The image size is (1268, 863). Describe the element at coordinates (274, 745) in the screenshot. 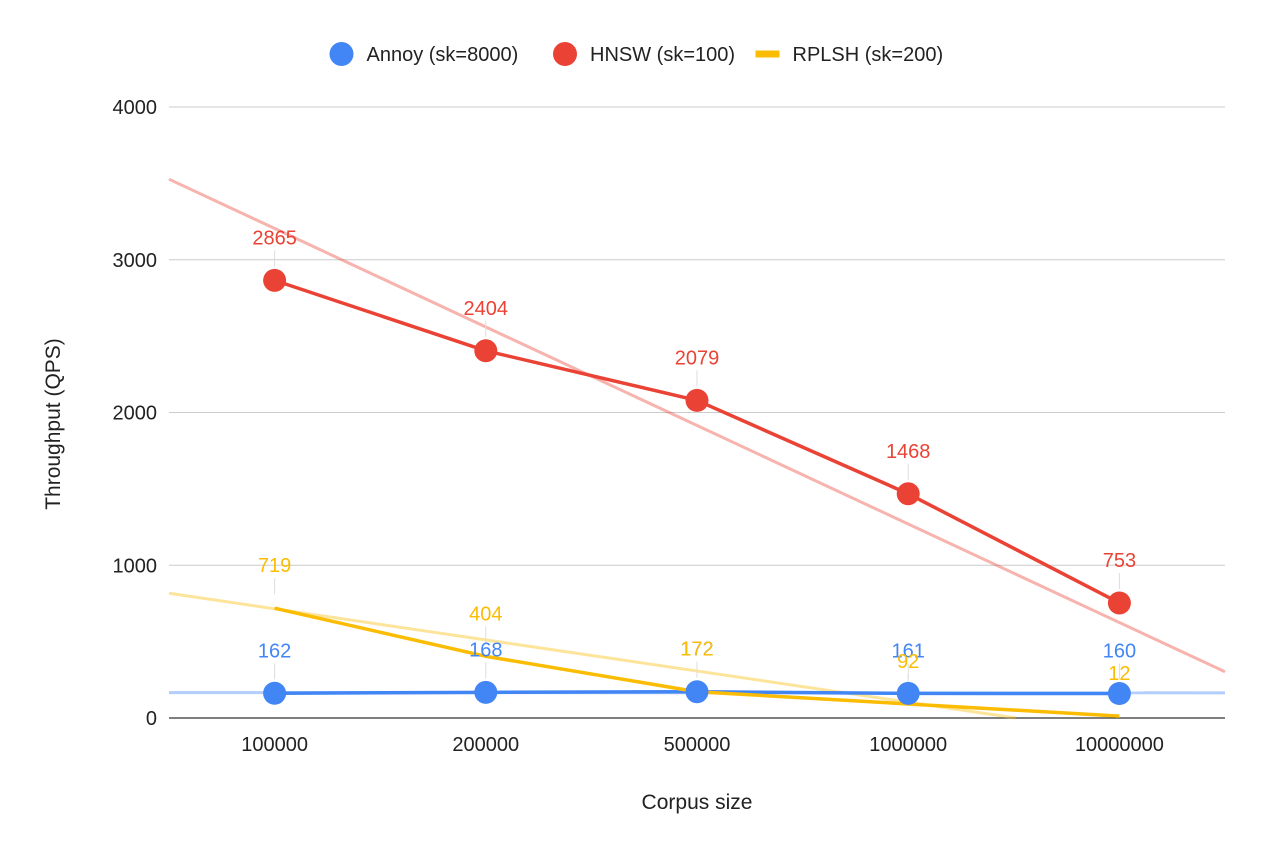

I see `x-tick-label: 100000` at that location.